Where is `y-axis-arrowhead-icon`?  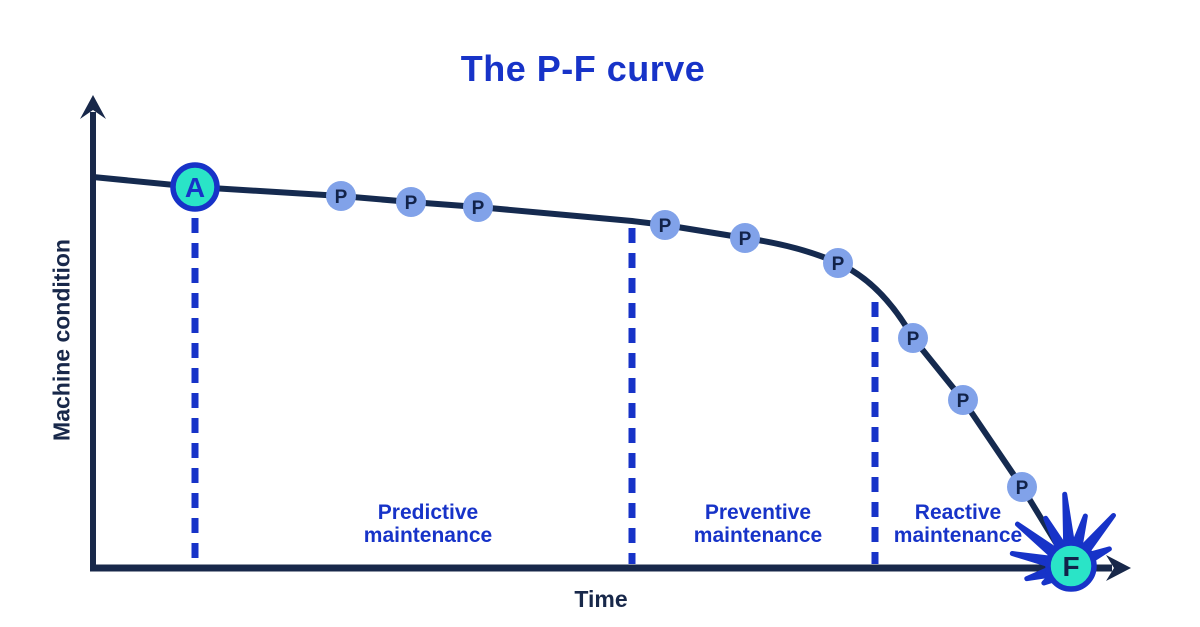
y-axis-arrowhead-icon is located at coordinates (93, 107).